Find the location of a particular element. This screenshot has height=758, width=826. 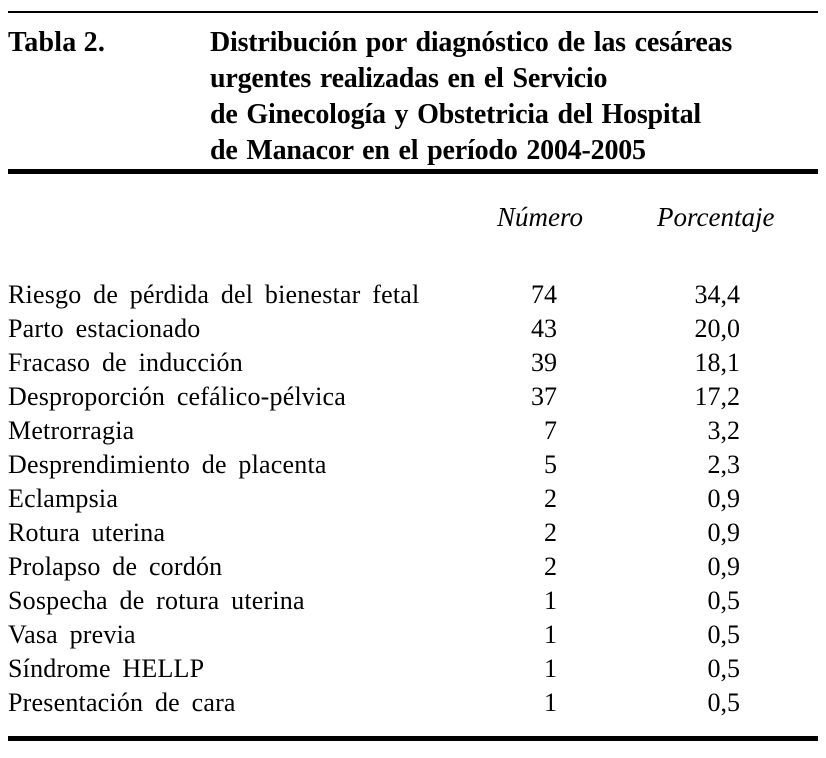

table-row: Desprendimiento de placenta 5 2,3 is located at coordinates (413, 465).